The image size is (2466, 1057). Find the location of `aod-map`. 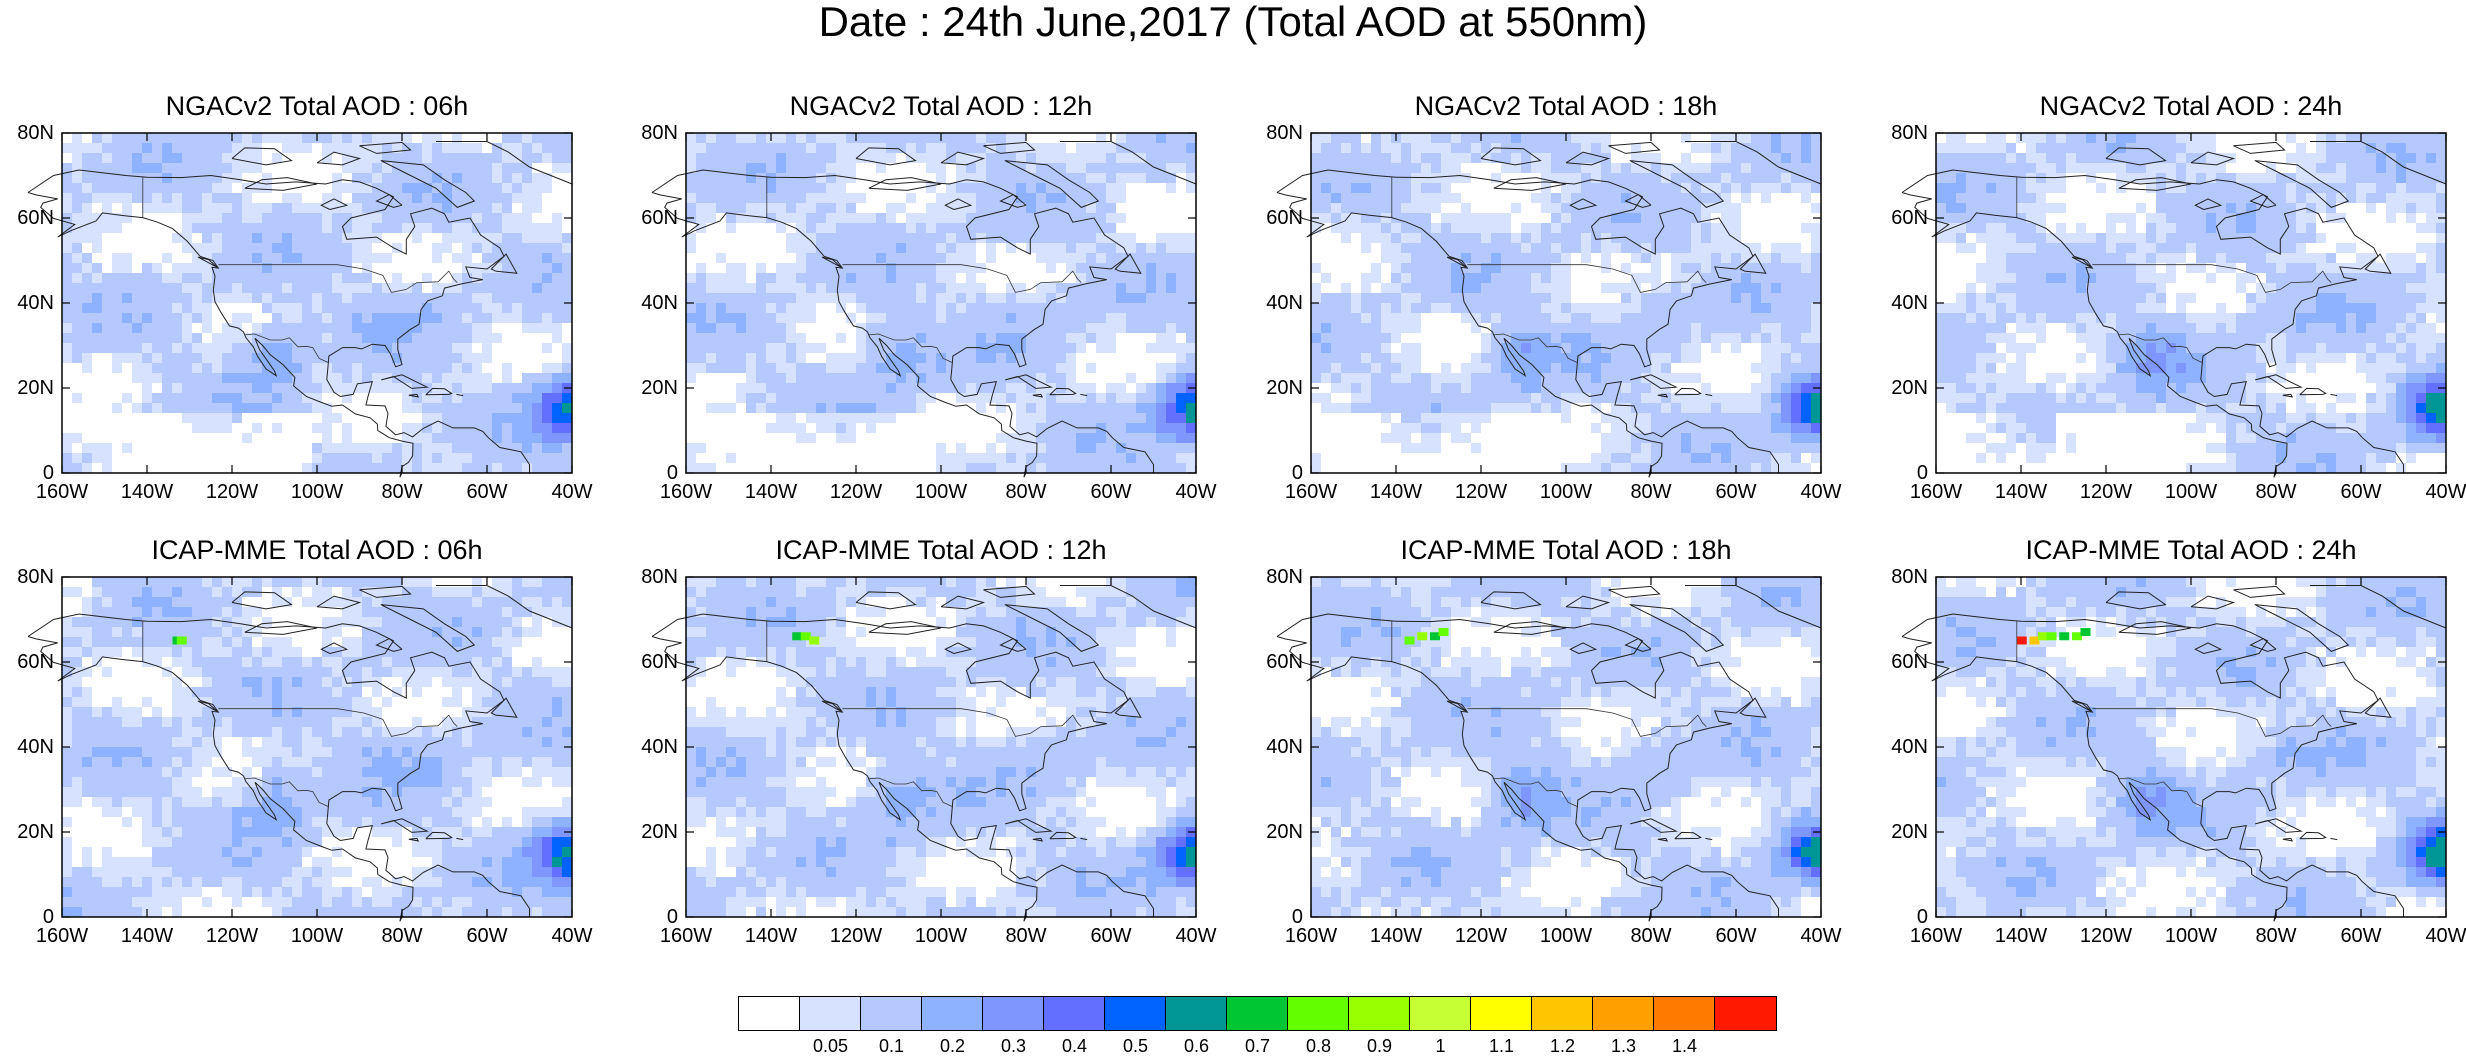

aod-map is located at coordinates (317, 303).